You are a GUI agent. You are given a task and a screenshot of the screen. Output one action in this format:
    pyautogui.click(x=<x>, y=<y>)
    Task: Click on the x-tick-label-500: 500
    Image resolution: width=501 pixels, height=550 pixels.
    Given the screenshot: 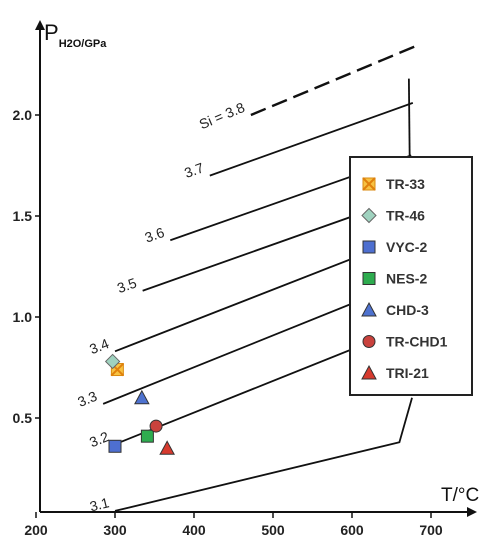 What is the action you would take?
    pyautogui.click(x=273, y=530)
    